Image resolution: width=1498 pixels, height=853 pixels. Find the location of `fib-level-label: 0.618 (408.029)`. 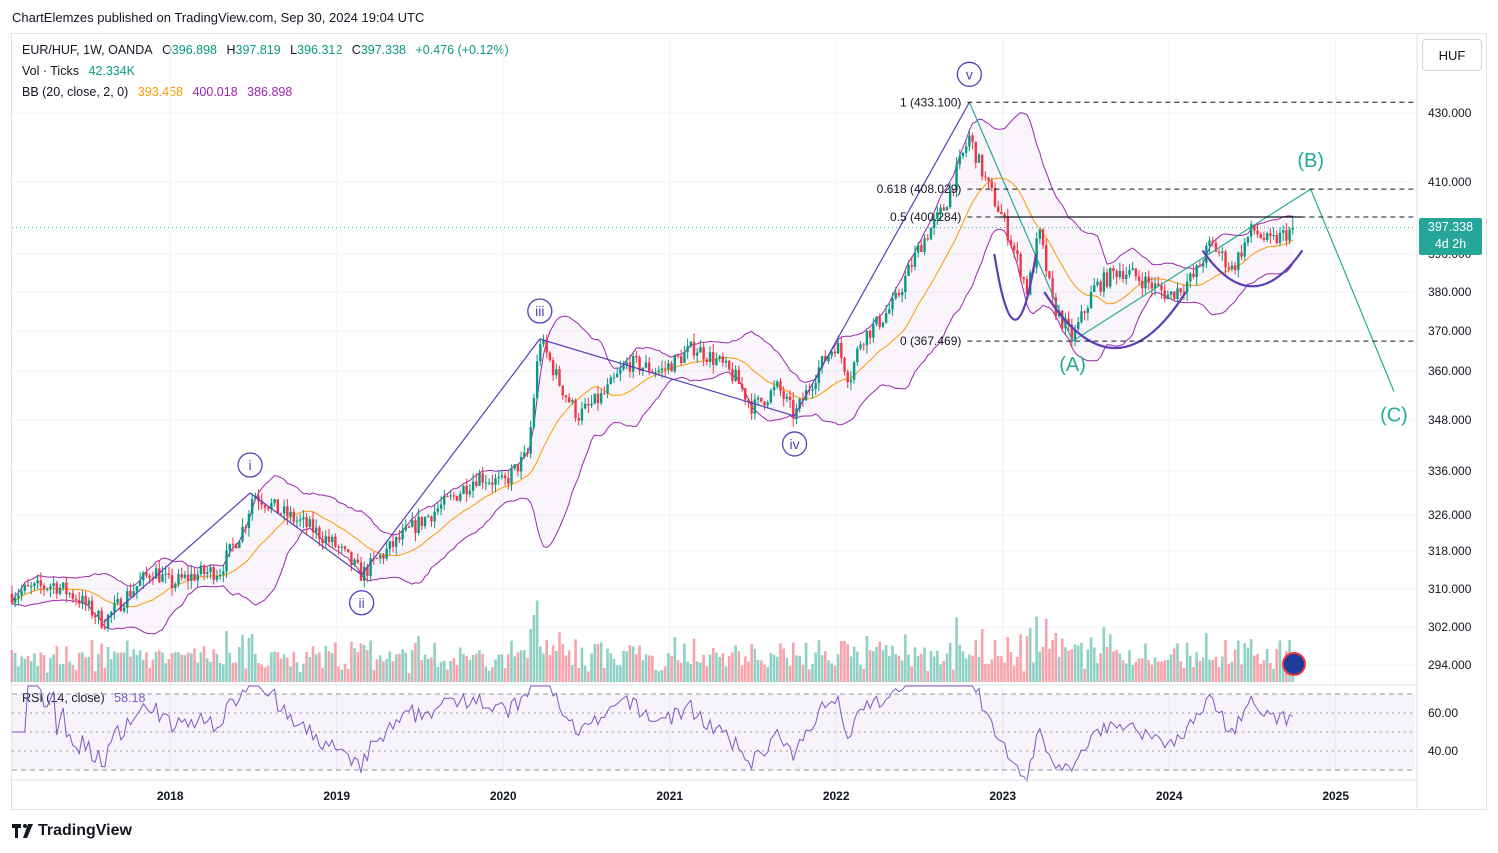

fib-level-label: 0.618 (408.029) is located at coordinates (919, 189).